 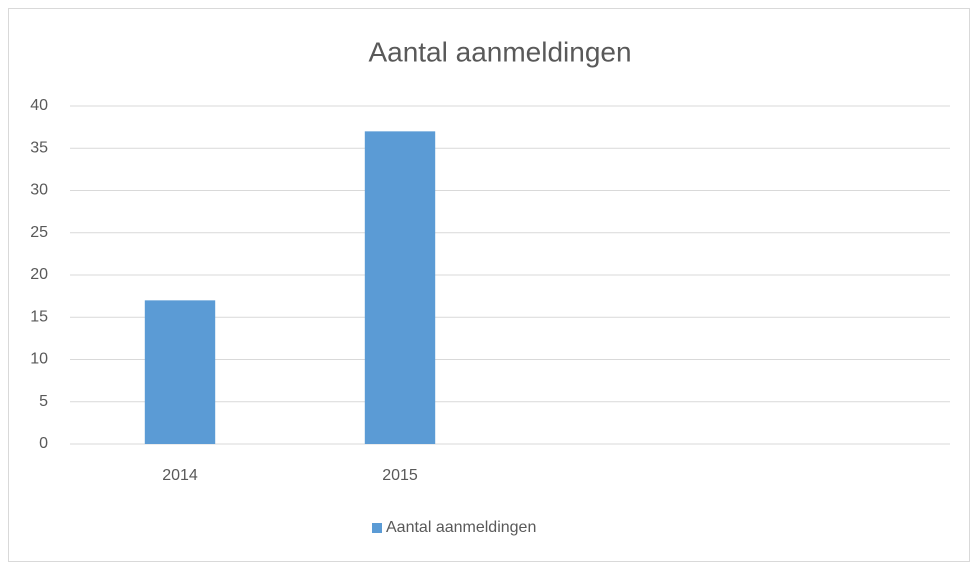 What do you see at coordinates (39, 232) in the screenshot?
I see `y-tick-label: 25` at bounding box center [39, 232].